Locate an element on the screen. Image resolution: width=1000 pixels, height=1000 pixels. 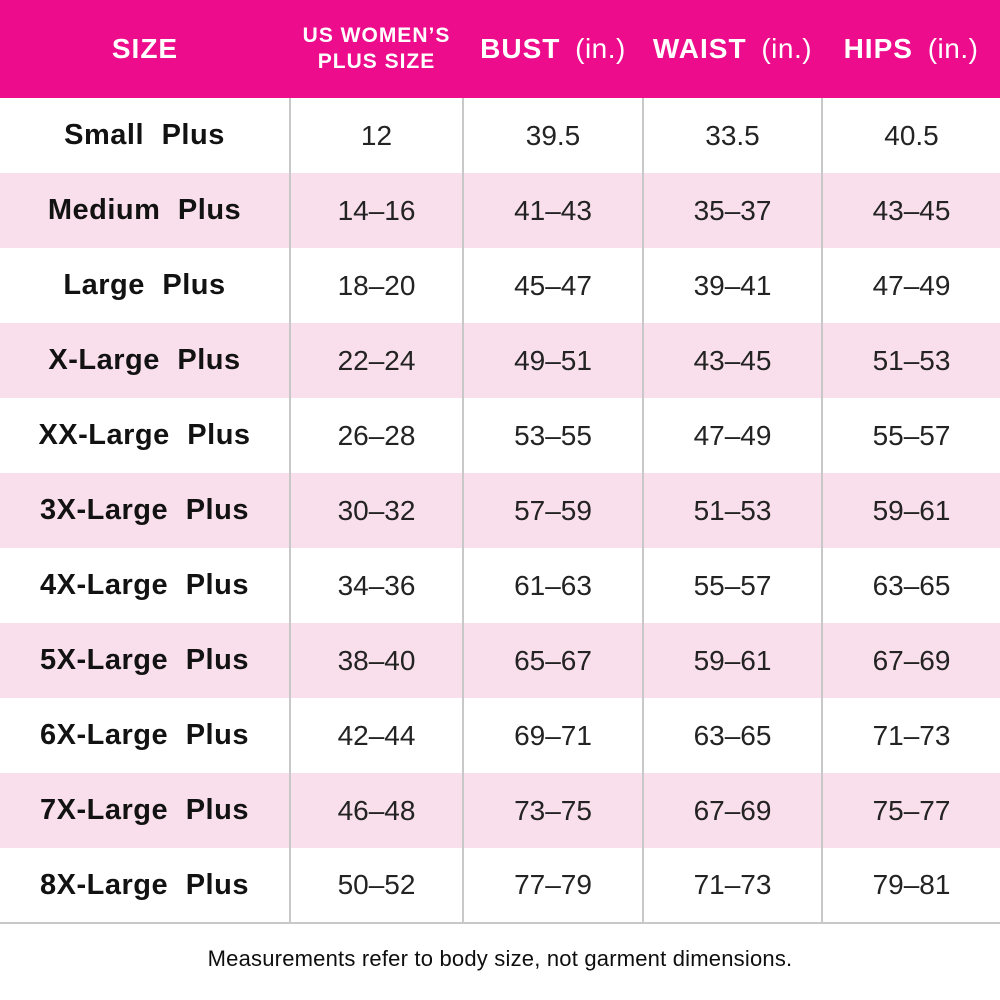
table-row: Large Plus 18–20 45–47 39–41 47–49 is located at coordinates (500, 285).